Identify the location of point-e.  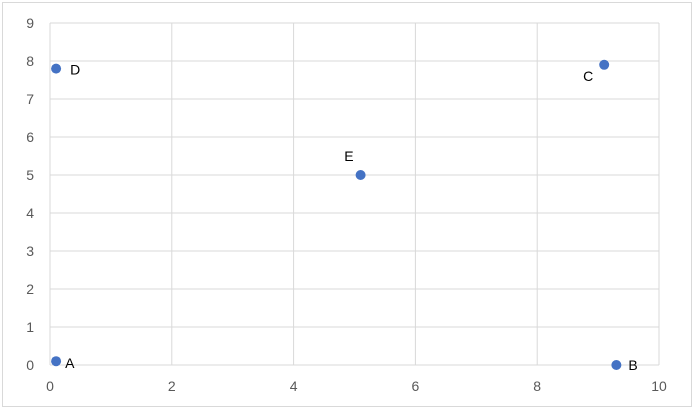
(360, 175).